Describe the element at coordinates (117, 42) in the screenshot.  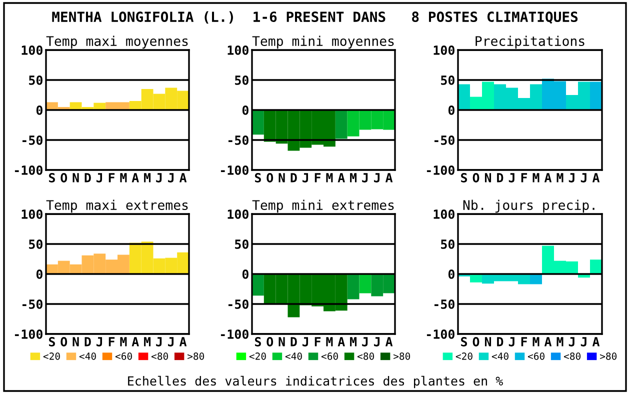
I see `chart-title: Temp maxi moyennes` at that location.